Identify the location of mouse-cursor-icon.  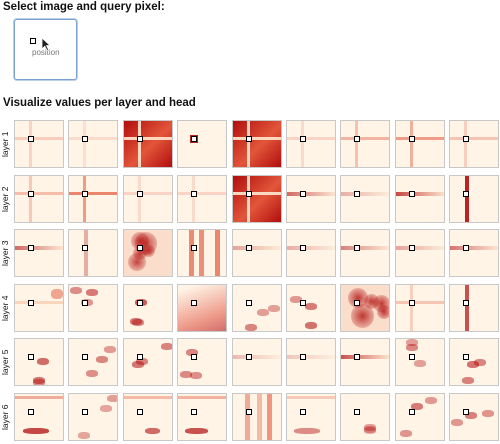
(46, 44).